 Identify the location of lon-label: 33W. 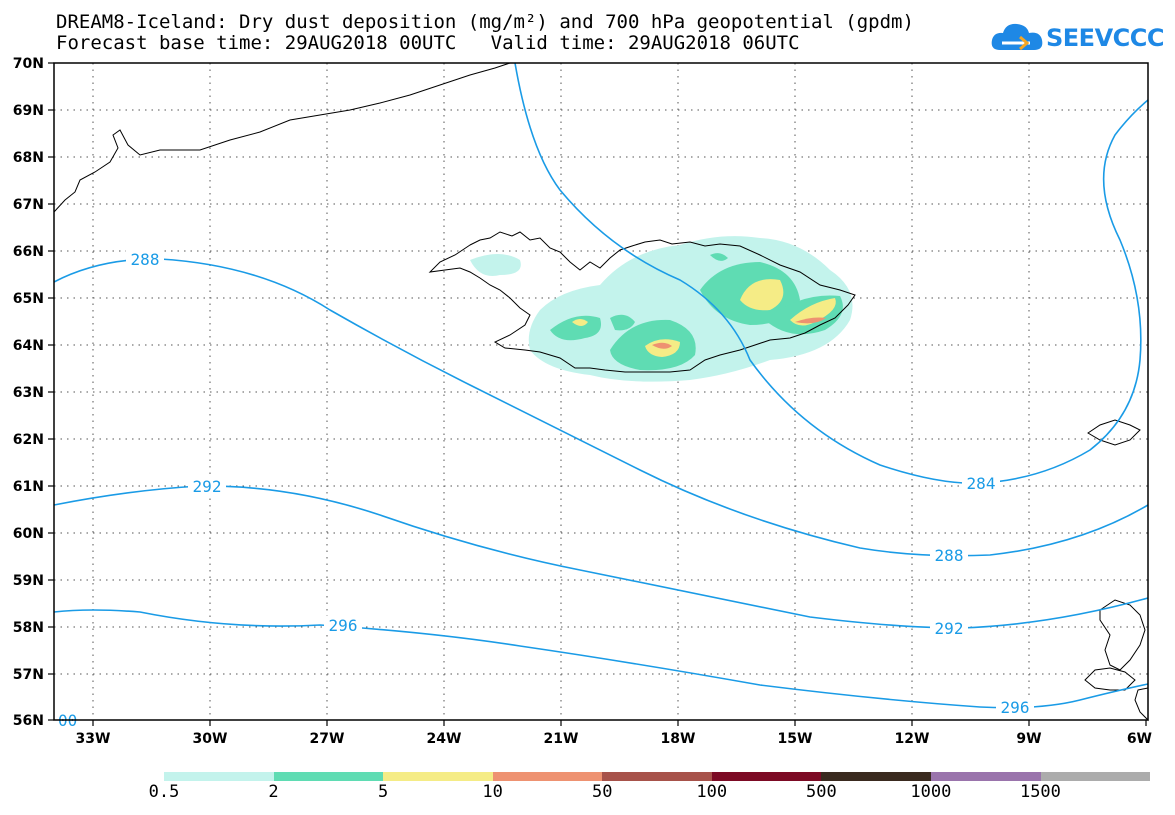
(93, 739).